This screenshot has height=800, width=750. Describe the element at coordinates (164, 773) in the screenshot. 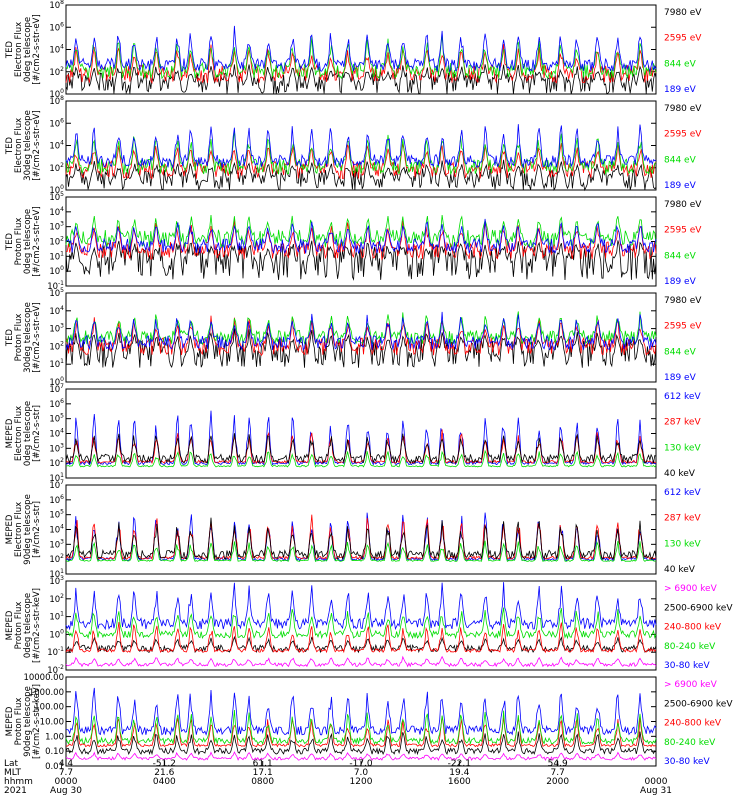

I see `x-tick-label-mlt: 21.6` at that location.